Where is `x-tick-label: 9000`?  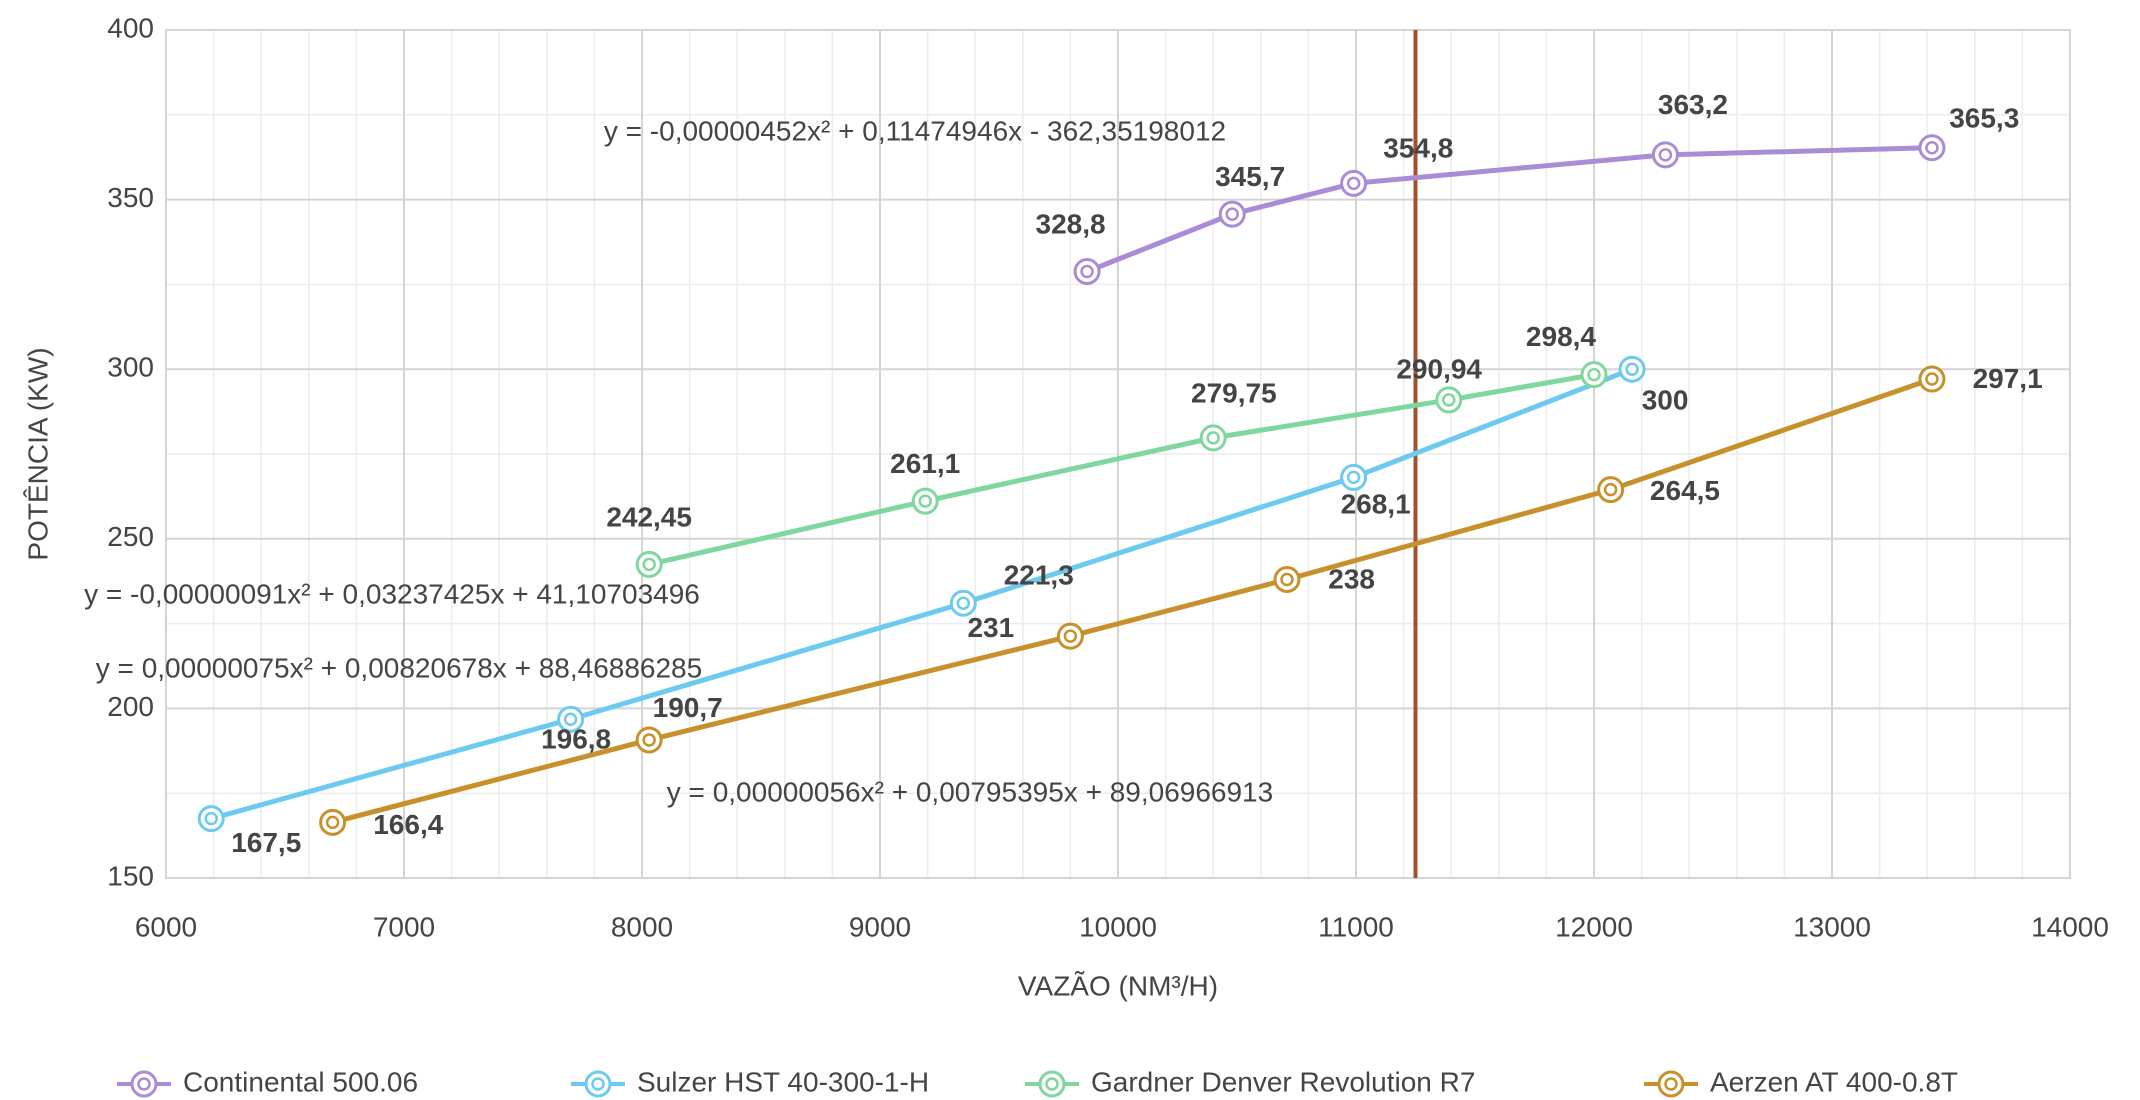
x-tick-label: 9000 is located at coordinates (880, 926).